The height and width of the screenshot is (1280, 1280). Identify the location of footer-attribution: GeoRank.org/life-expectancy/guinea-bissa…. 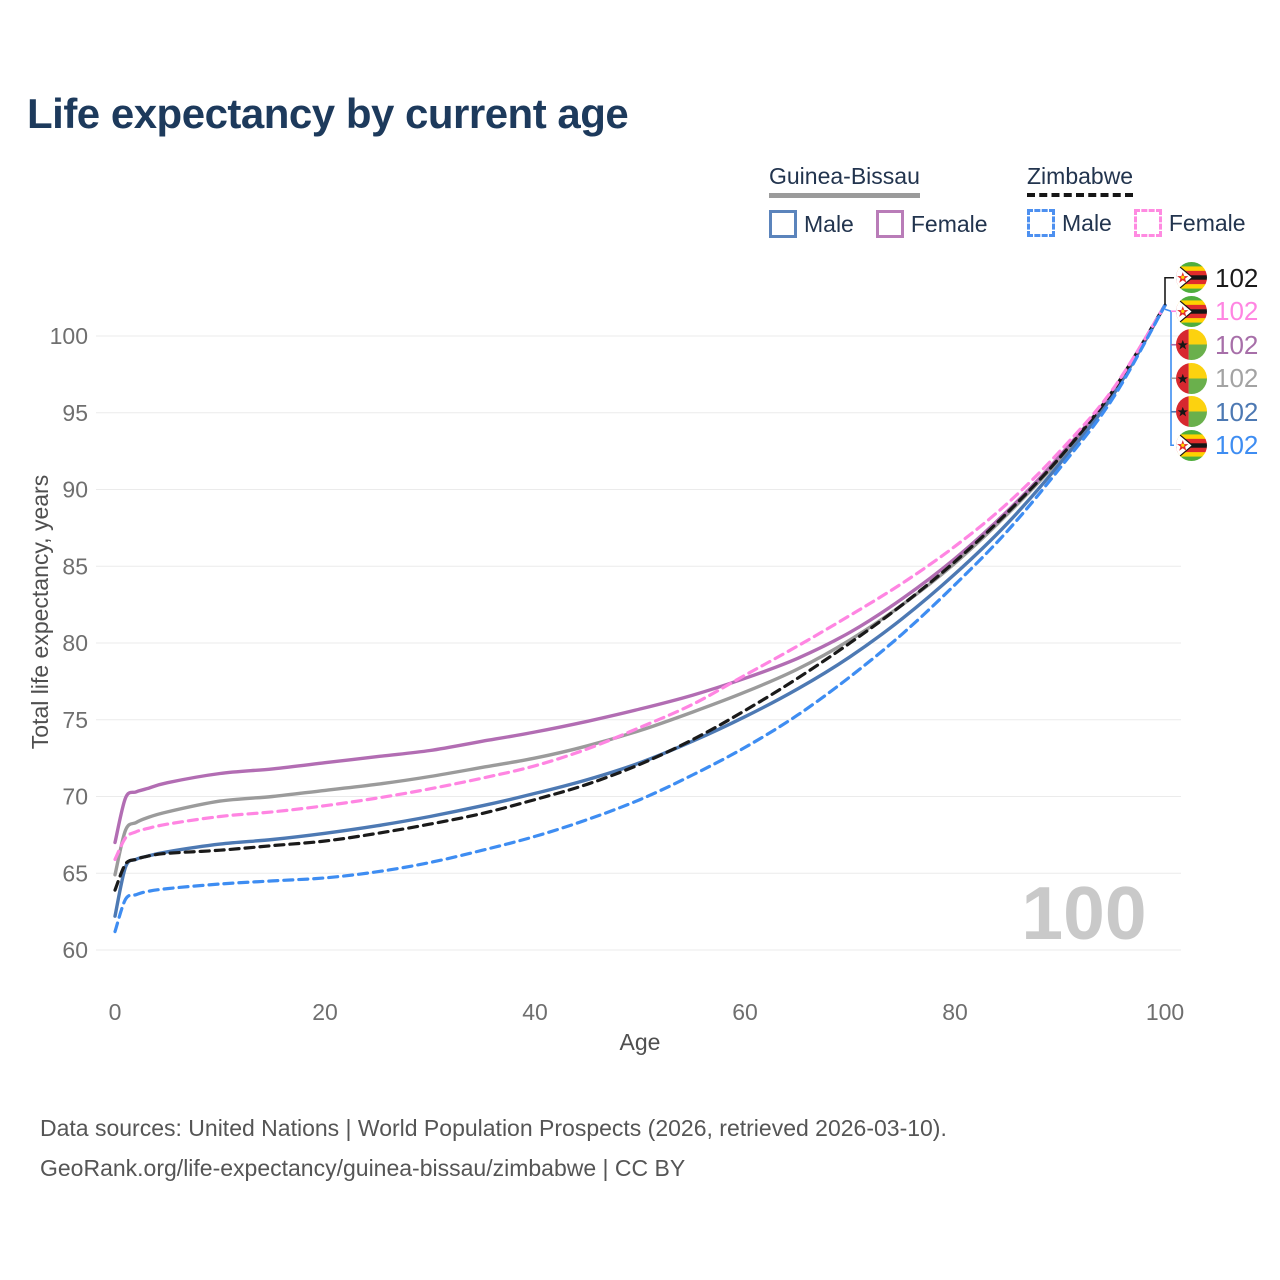
(363, 1168).